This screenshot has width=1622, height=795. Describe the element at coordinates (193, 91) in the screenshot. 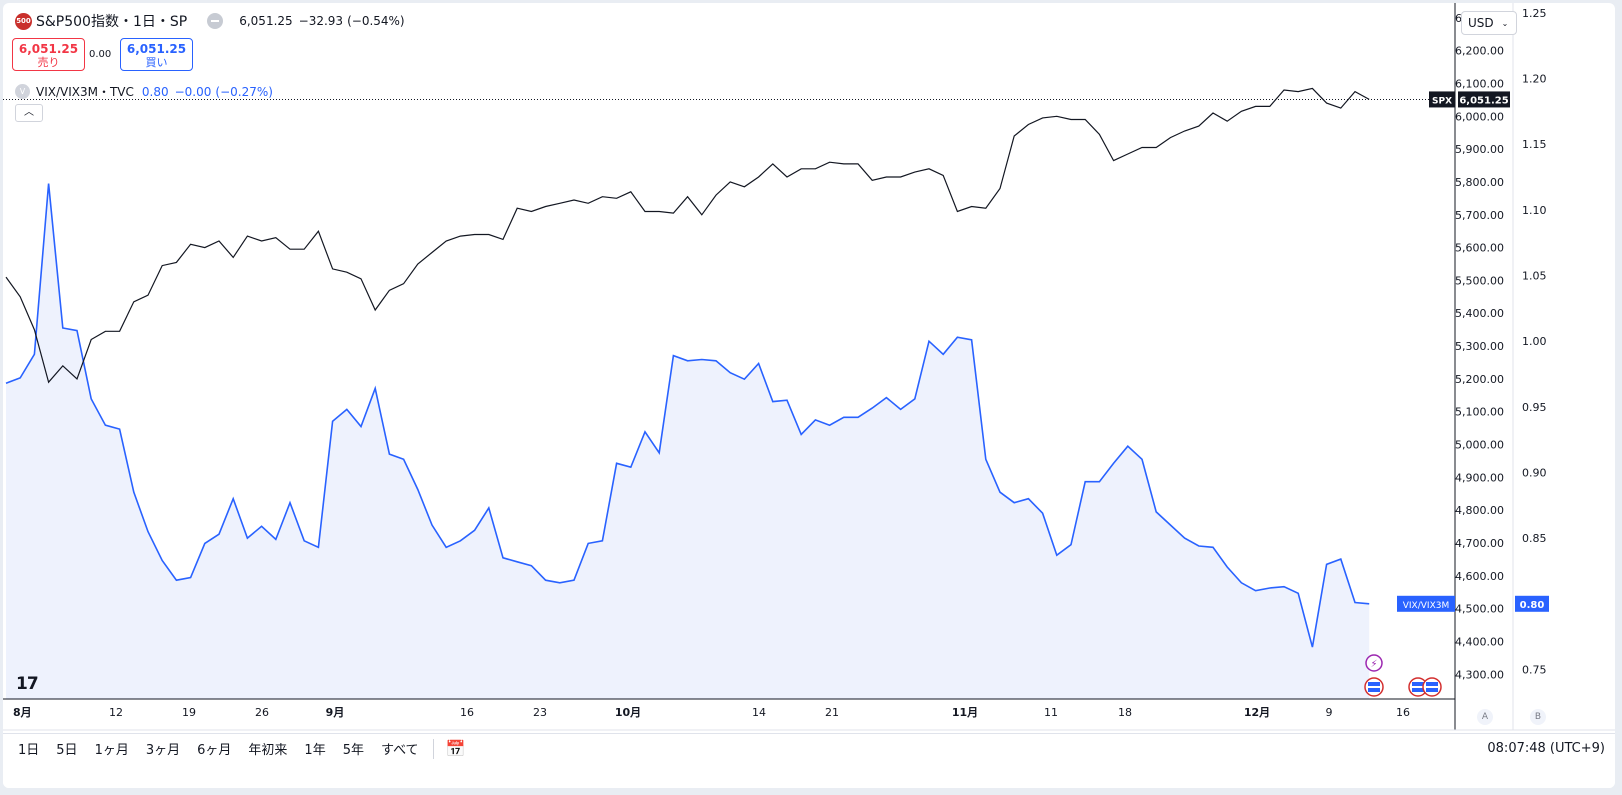

I see `compare-change: −0.00` at that location.